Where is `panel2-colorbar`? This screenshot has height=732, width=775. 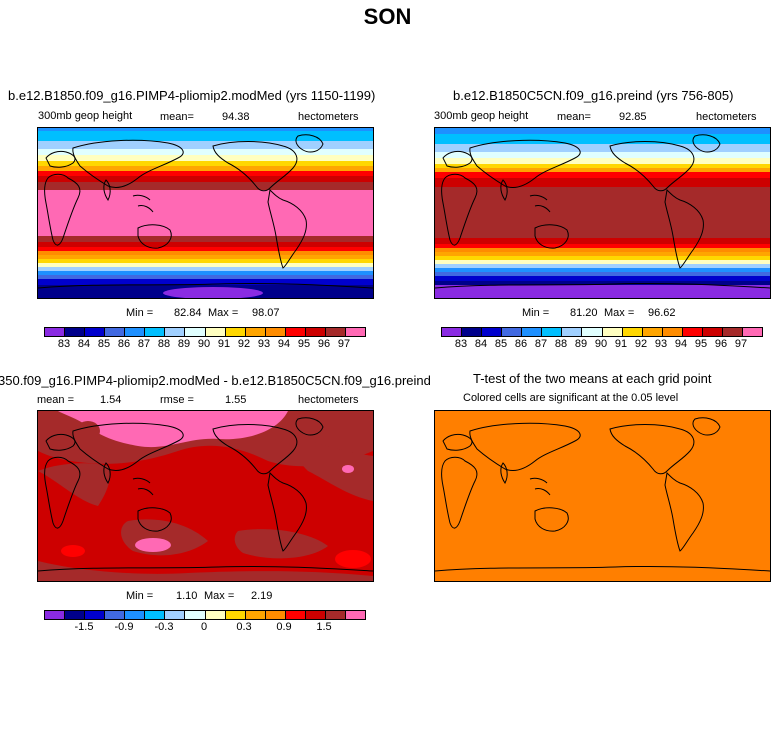
panel2-colorbar is located at coordinates (602, 332).